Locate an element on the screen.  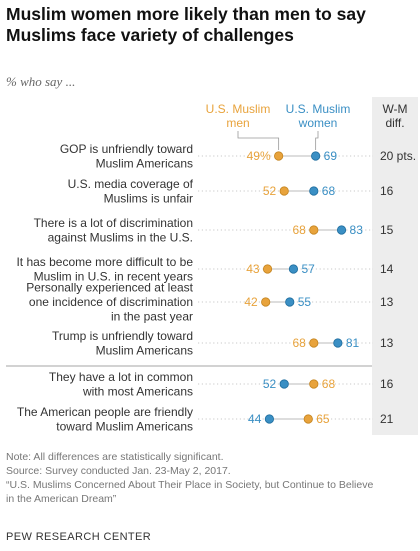
row-label-8-line-2: toward Muslim Americans is located at coordinates (124, 426).